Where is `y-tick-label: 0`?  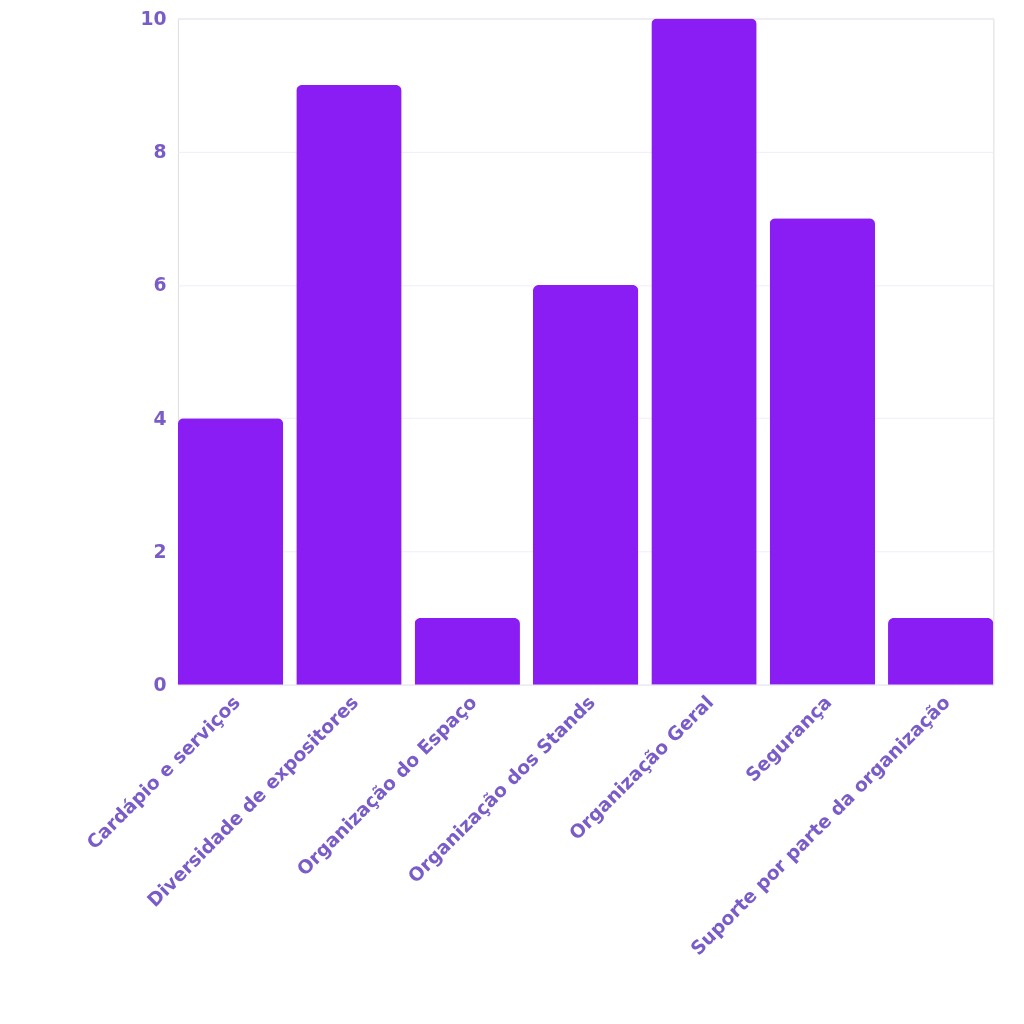
y-tick-label: 0 is located at coordinates (160, 685).